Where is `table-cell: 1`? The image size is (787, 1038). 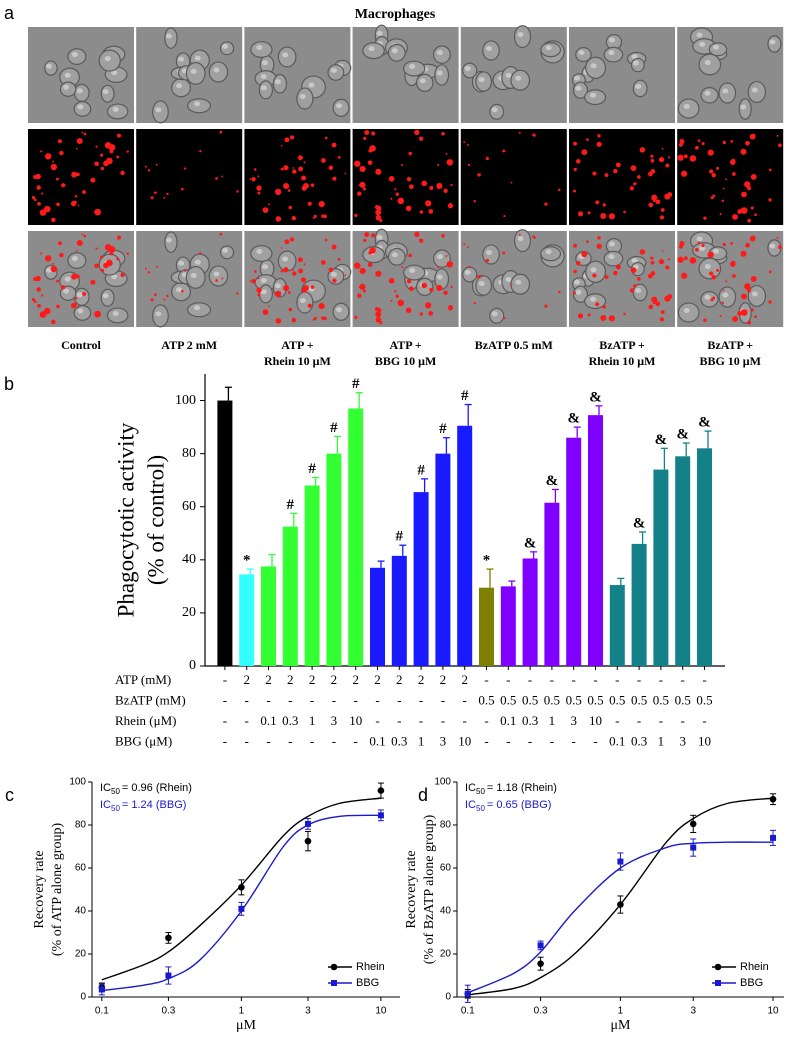 table-cell: 1 is located at coordinates (312, 720).